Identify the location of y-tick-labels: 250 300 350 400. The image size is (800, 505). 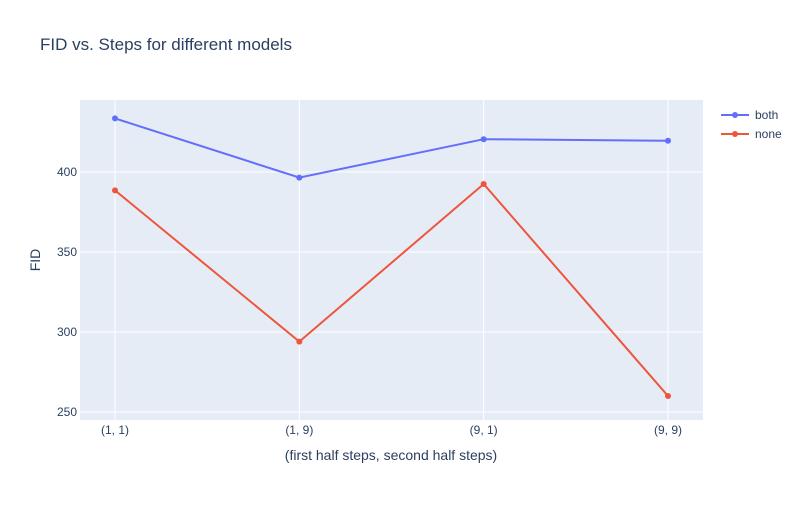
(67, 292).